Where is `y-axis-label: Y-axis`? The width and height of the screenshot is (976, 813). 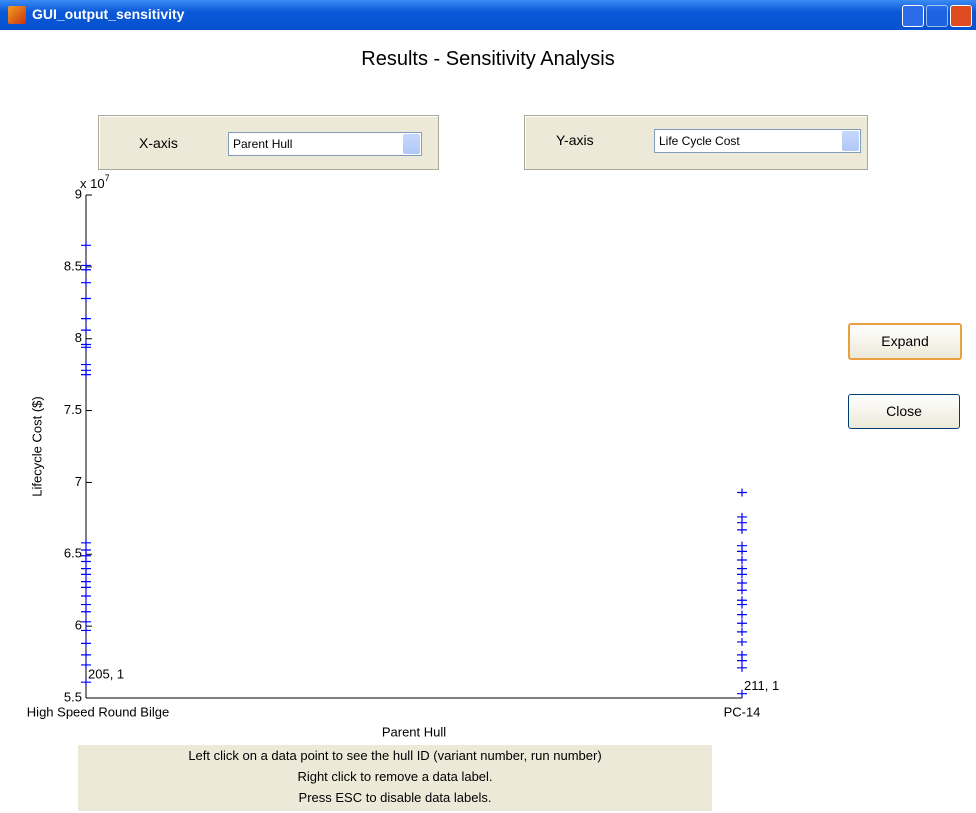
y-axis-label: Y-axis is located at coordinates (575, 140).